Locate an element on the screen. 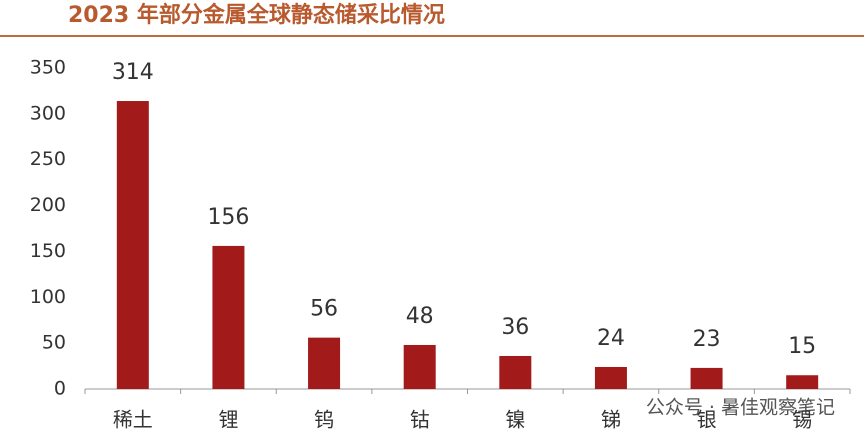 The width and height of the screenshot is (864, 443). data-label: 314 is located at coordinates (133, 72).